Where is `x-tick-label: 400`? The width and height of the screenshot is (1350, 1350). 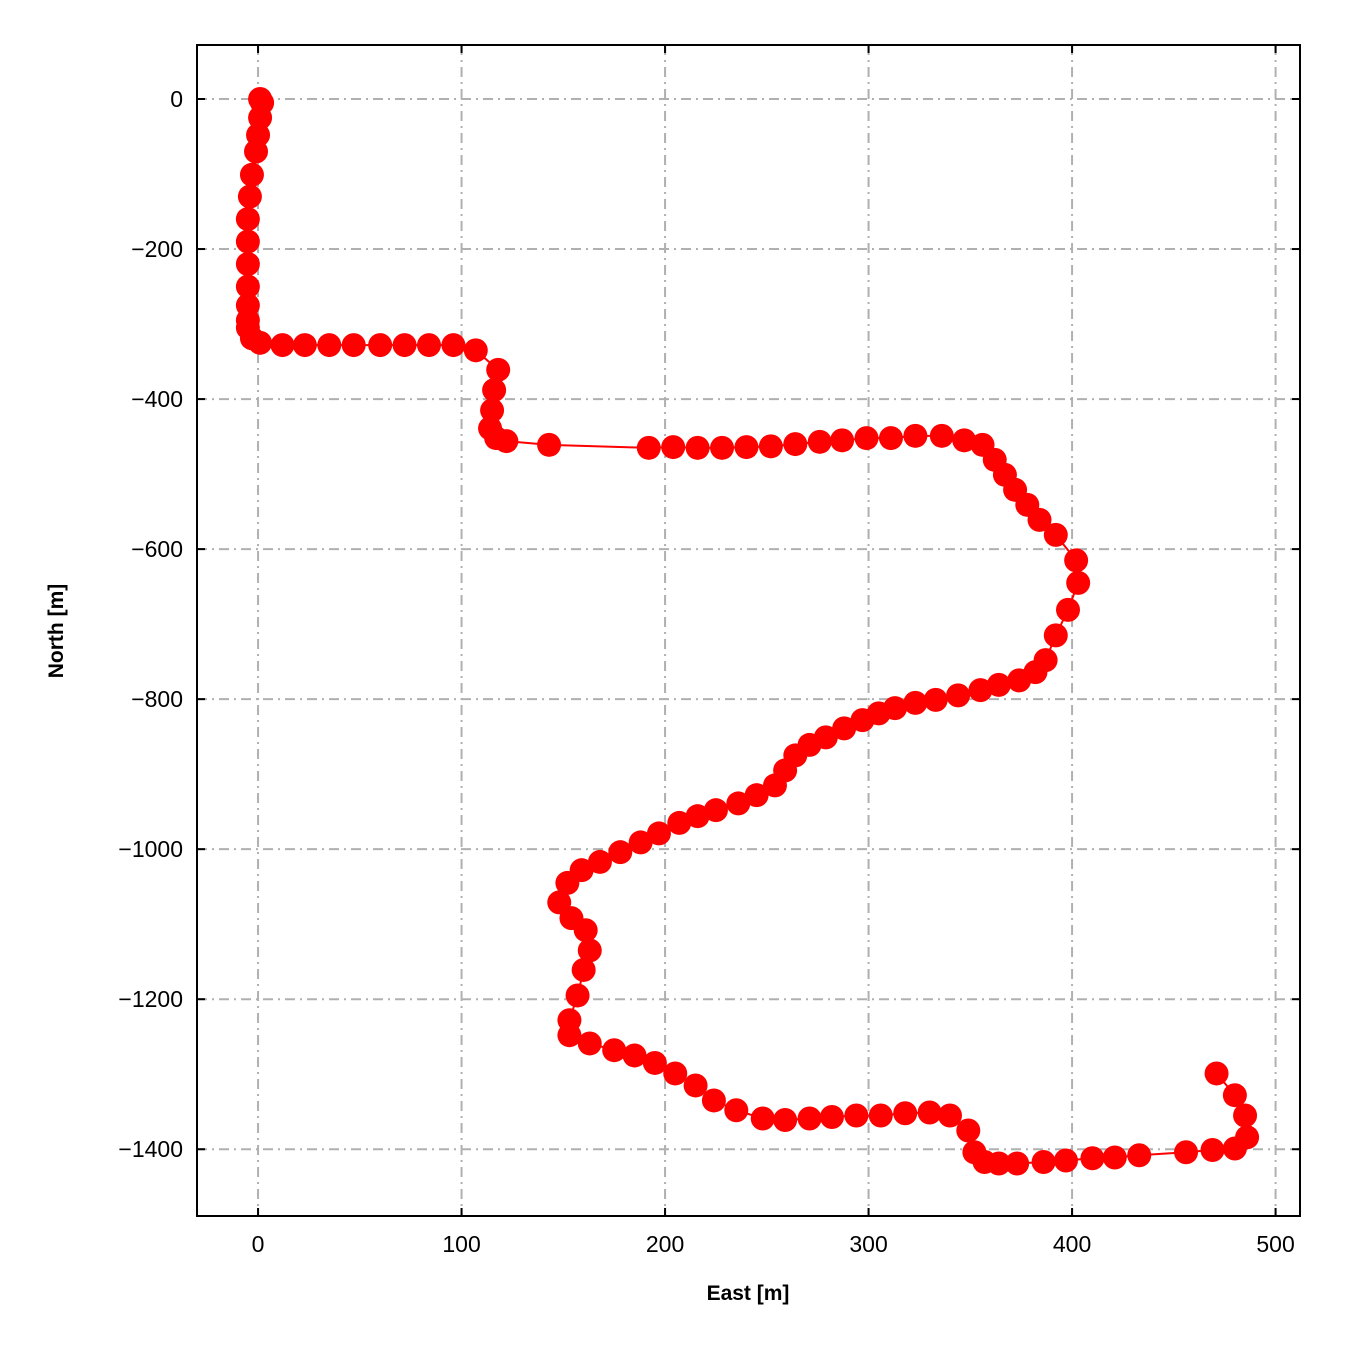 x-tick-label: 400 is located at coordinates (1072, 1244).